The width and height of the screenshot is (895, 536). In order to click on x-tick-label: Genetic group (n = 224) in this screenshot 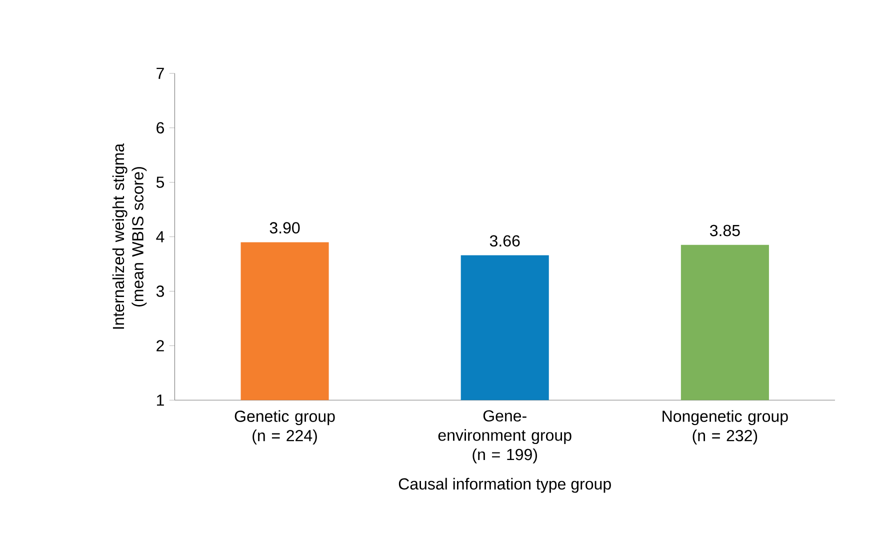, I will do `click(284, 427)`.